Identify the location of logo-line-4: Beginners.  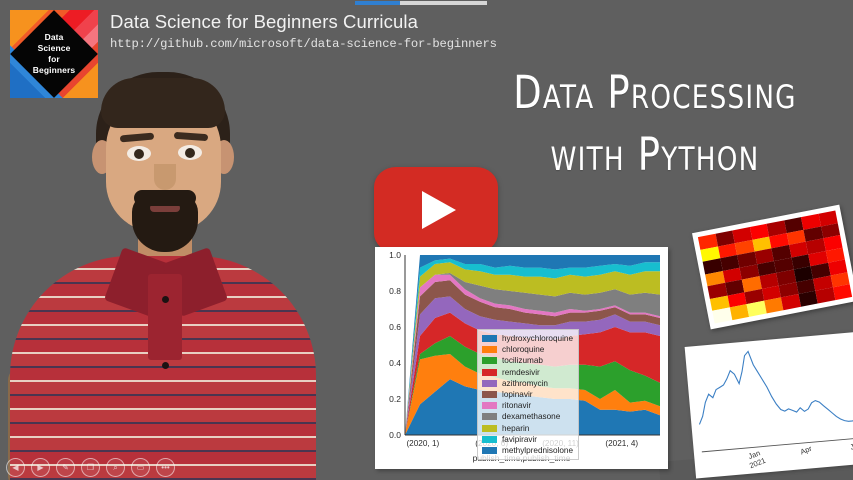
(54, 70).